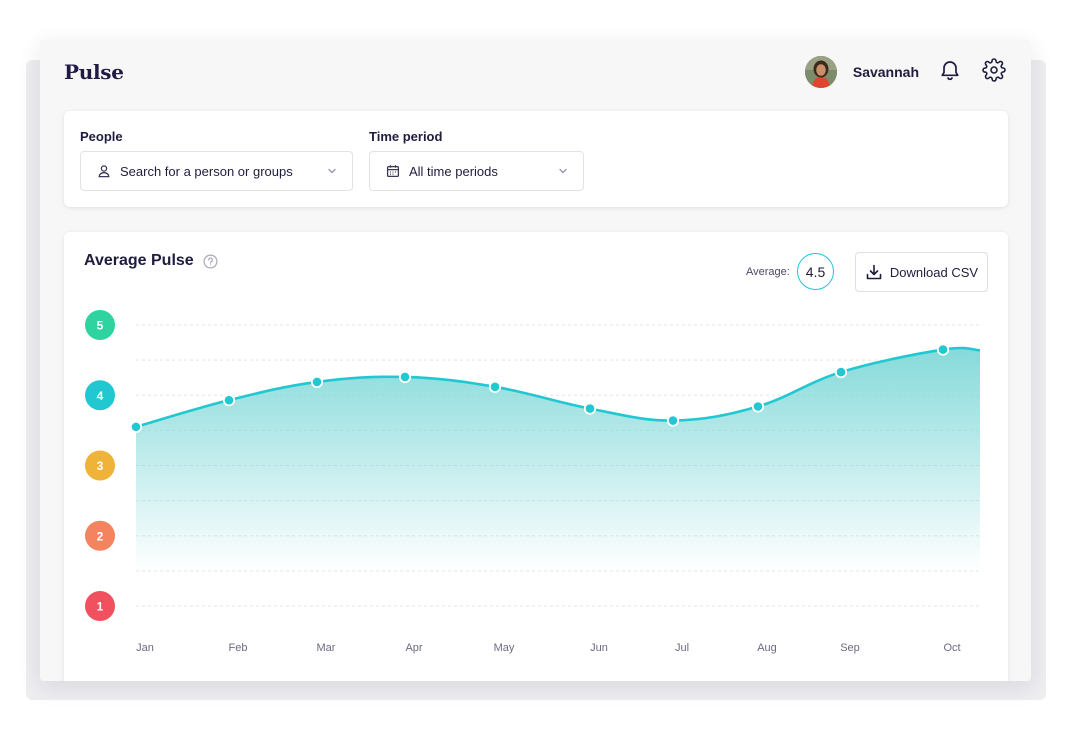  I want to click on y-tick-label: 2, so click(100, 536).